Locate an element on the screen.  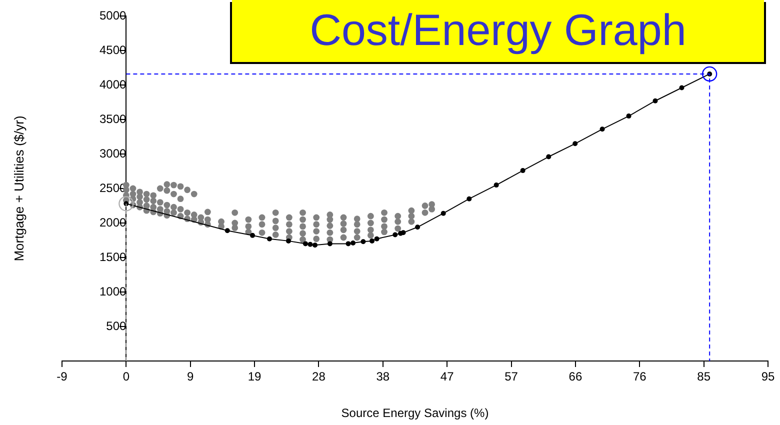
y-tick-label: 3500 is located at coordinates (112, 119).